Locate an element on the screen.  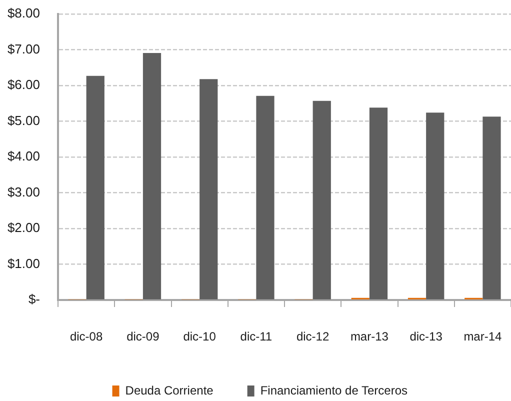
y-tick-label: $4.00 is located at coordinates (23, 156).